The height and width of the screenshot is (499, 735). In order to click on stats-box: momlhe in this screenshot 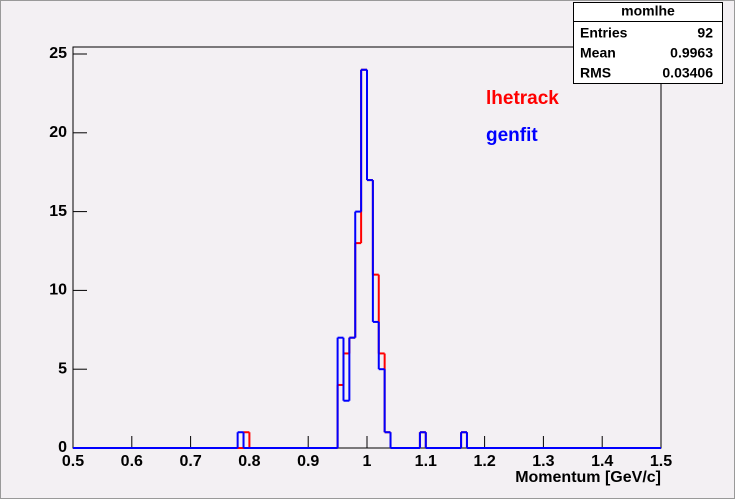, I will do `click(648, 43)`.